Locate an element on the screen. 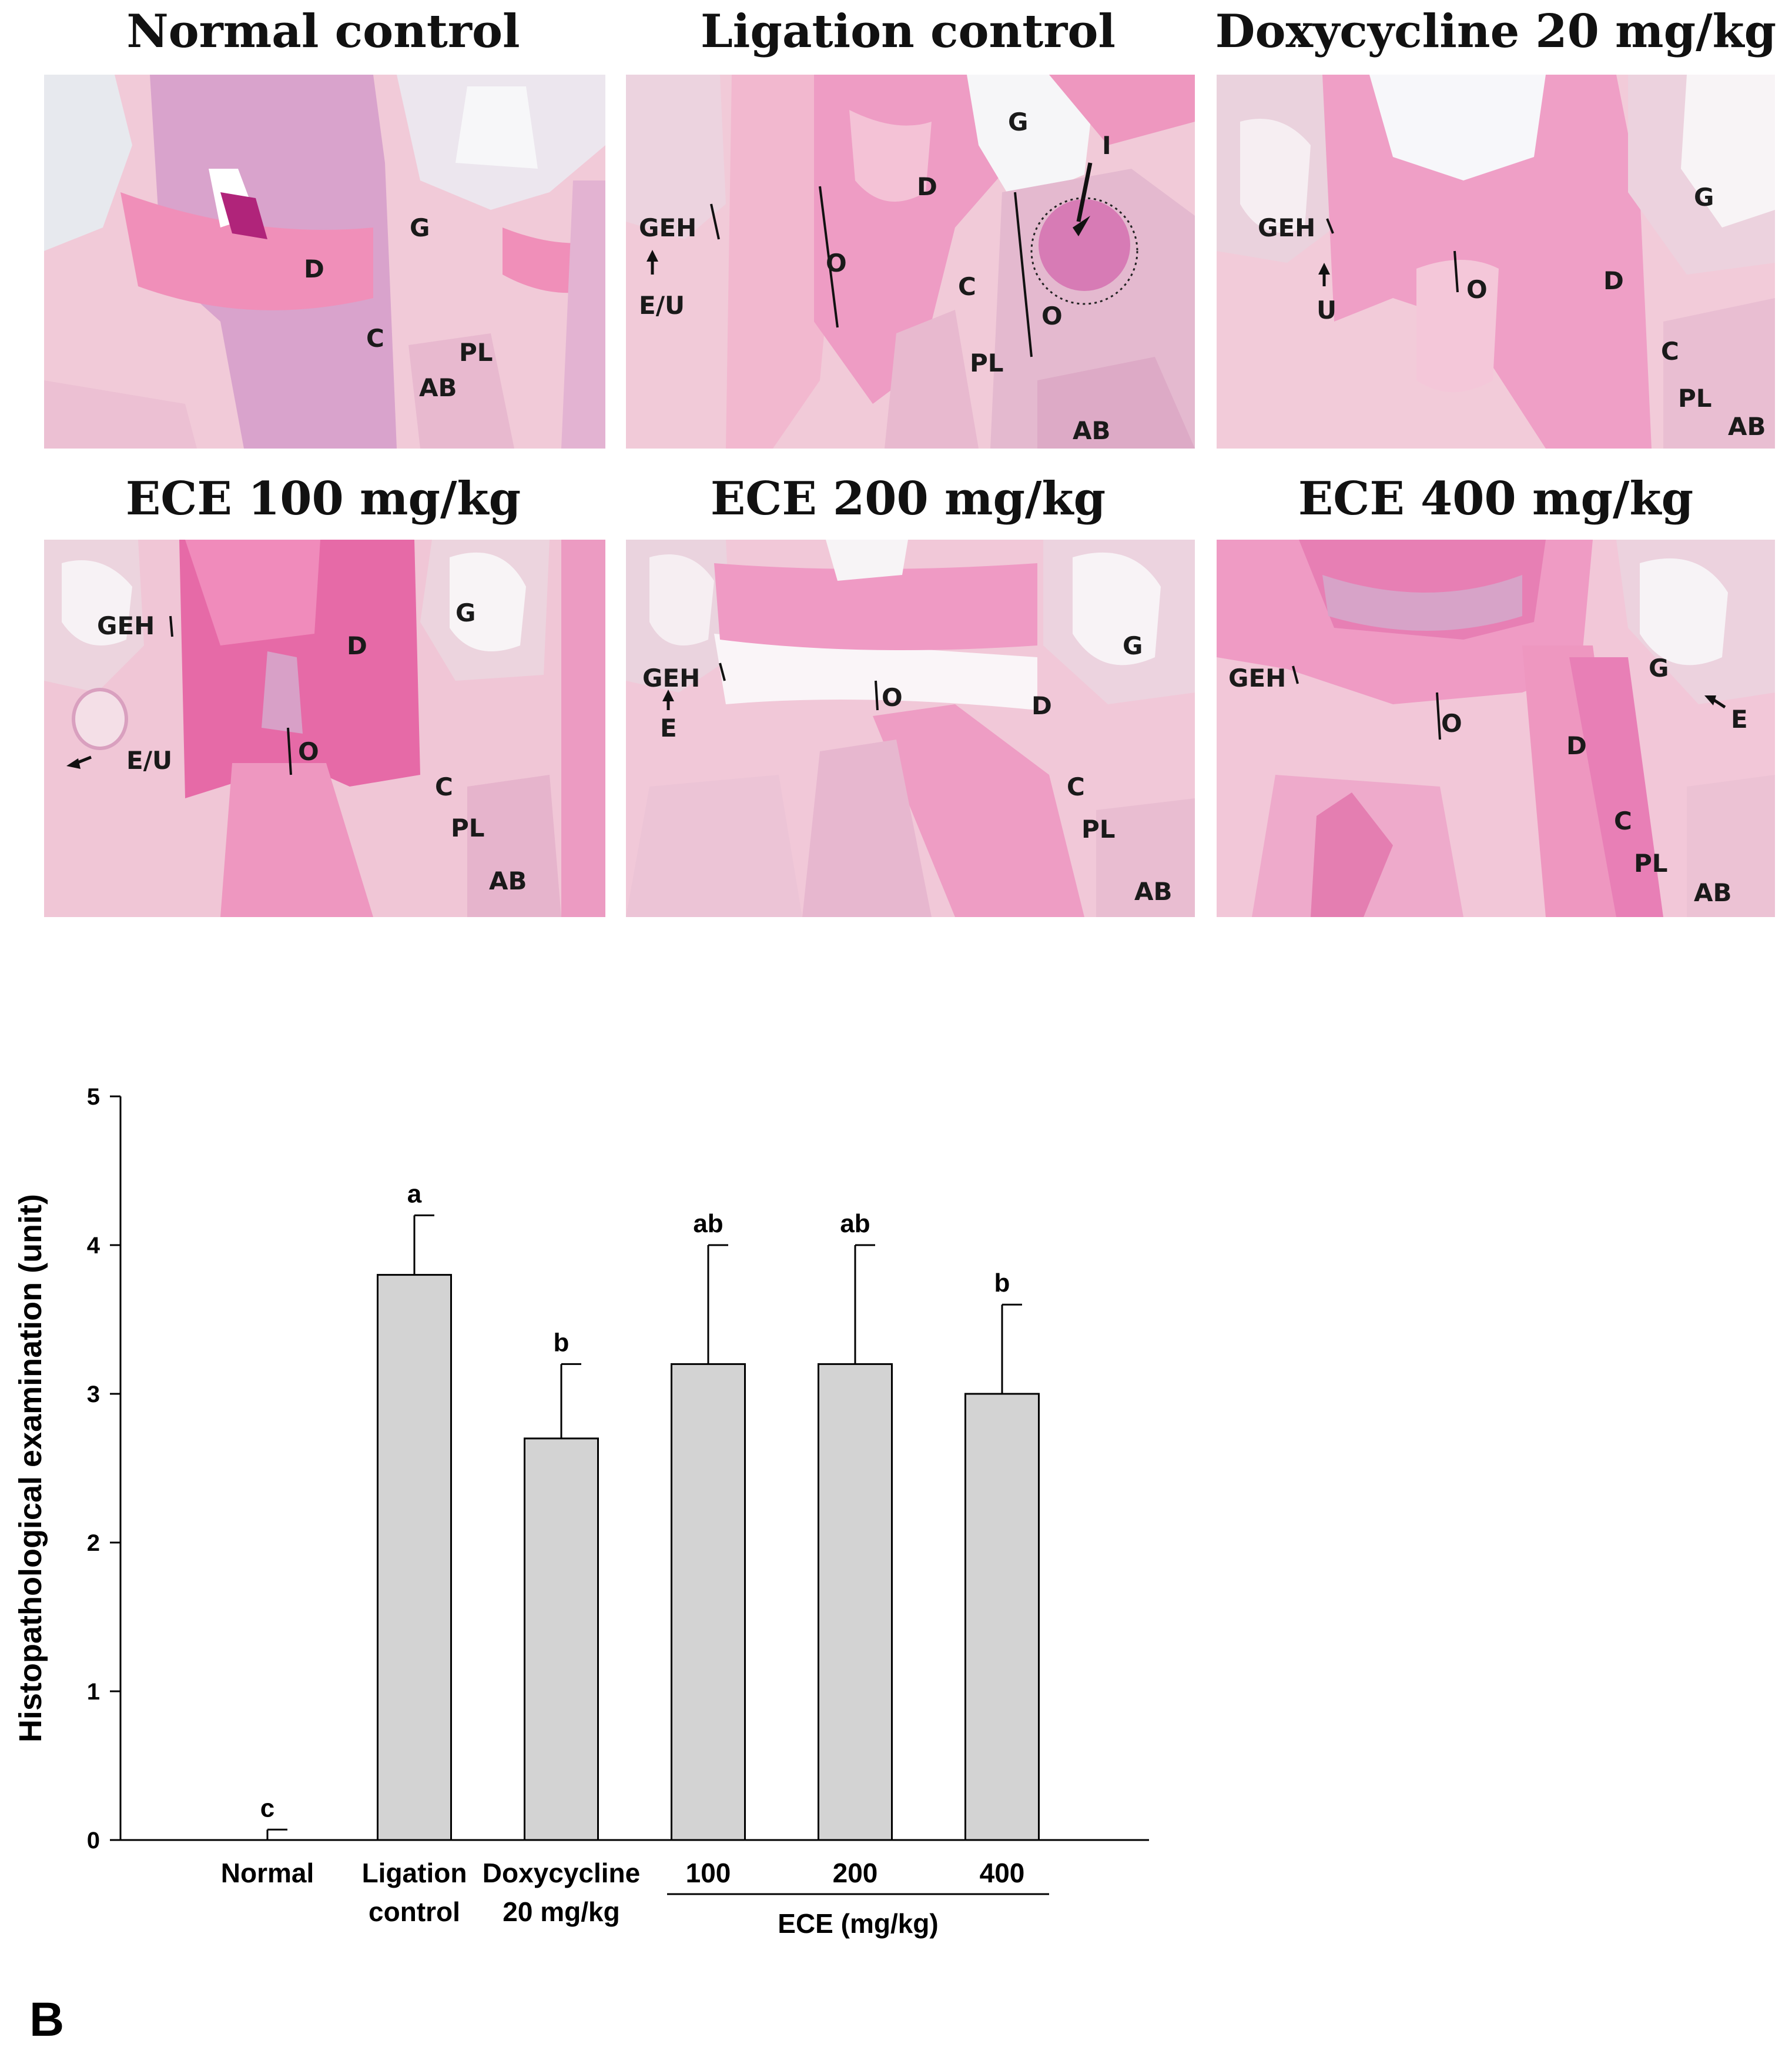 This screenshot has height=2054, width=1792. micrograph-ligation-control: G D GEH E/U O C O PL AB I is located at coordinates (910, 262).